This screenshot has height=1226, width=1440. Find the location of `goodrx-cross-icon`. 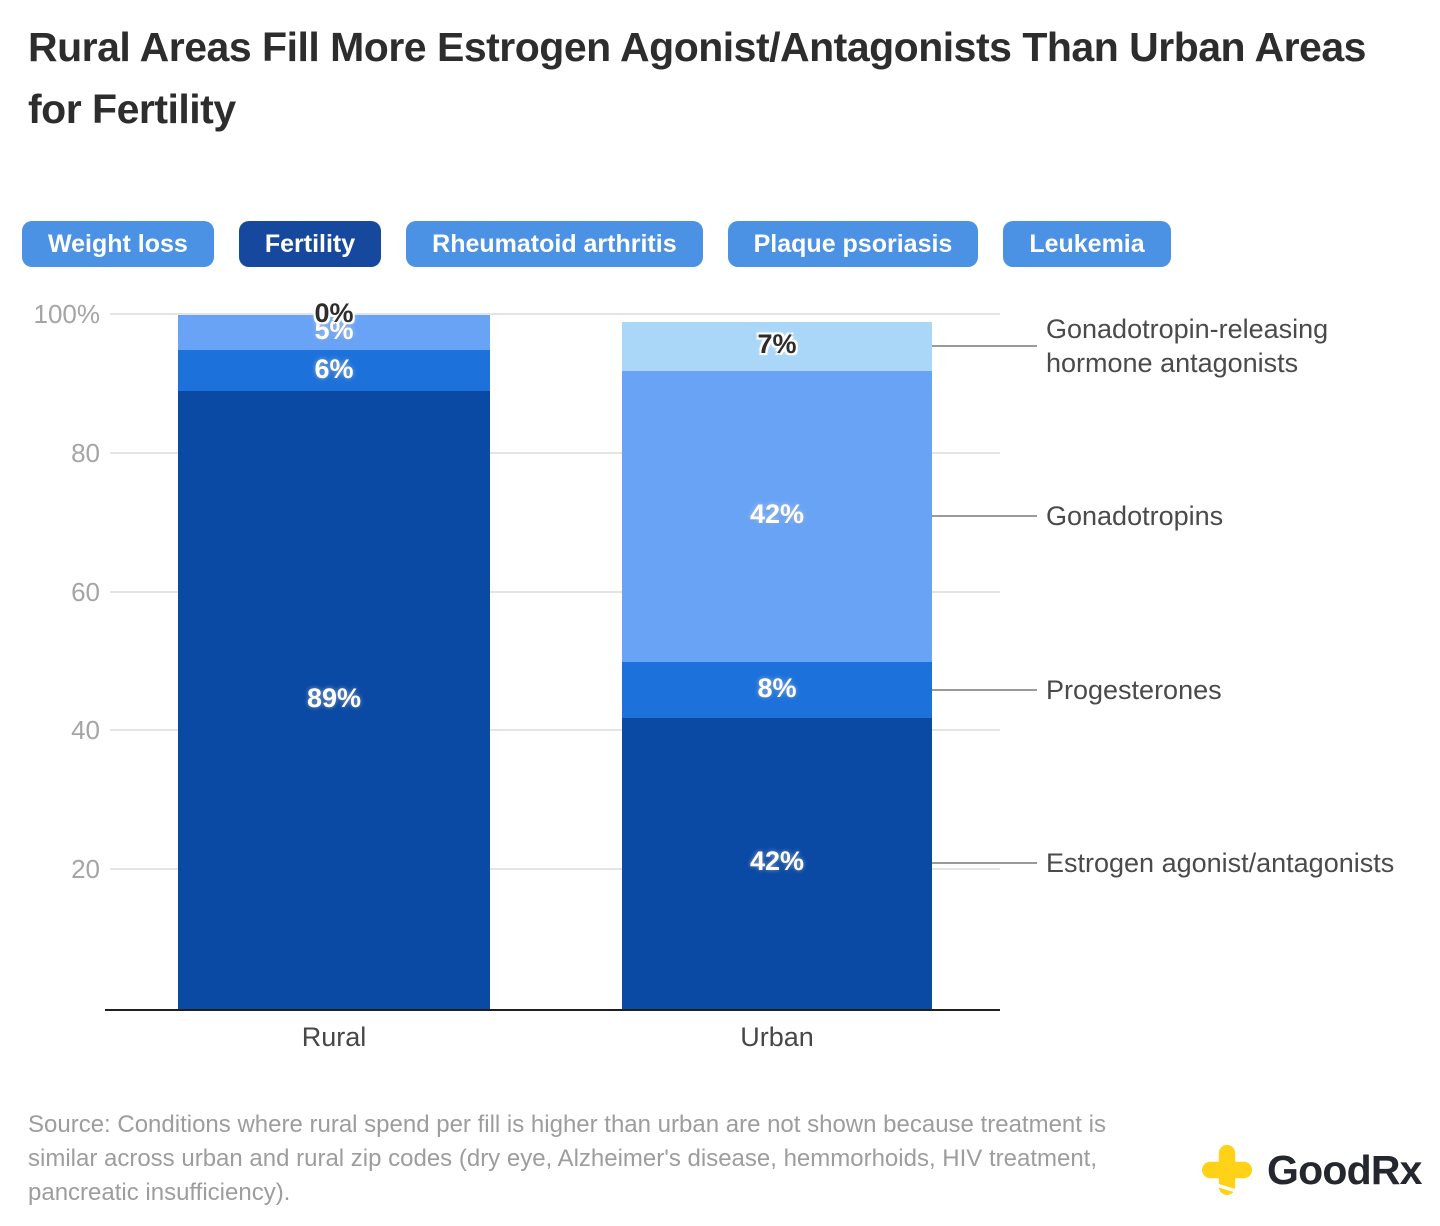

goodrx-cross-icon is located at coordinates (1227, 1170).